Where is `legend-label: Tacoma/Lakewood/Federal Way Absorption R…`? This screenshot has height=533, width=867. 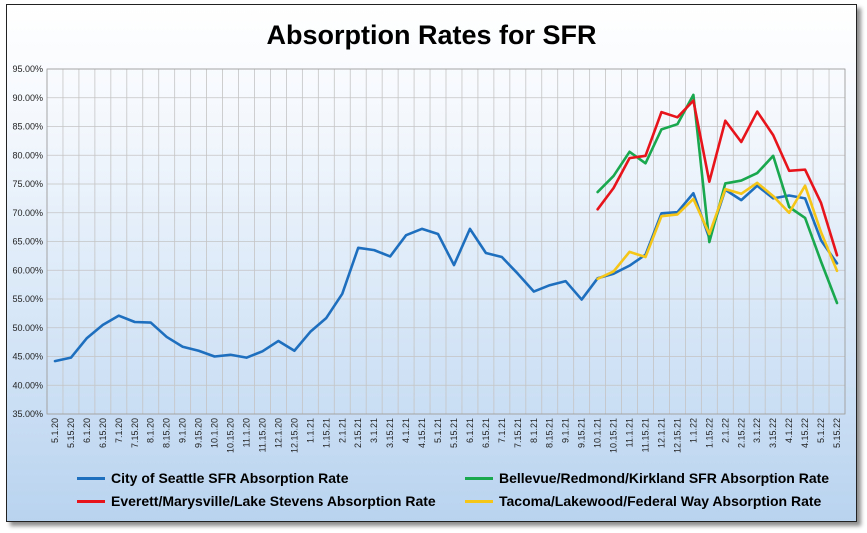
legend-label: Tacoma/Lakewood/Federal Way Absorption R… is located at coordinates (660, 501).